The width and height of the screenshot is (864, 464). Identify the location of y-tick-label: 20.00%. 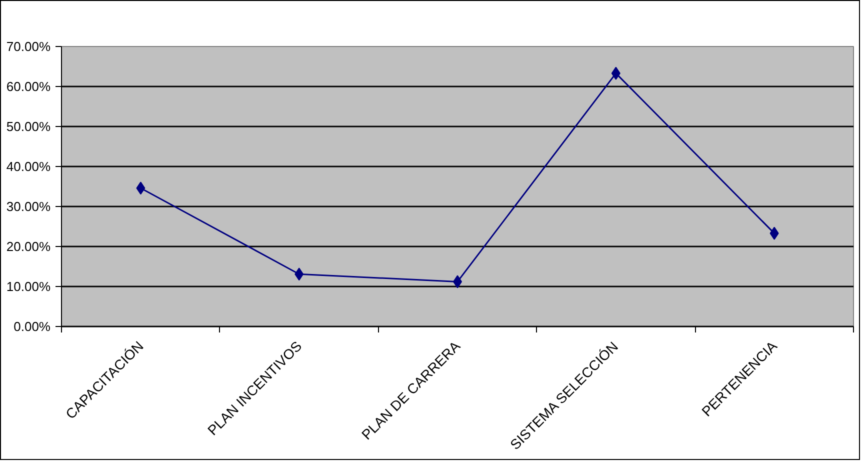
(28, 246).